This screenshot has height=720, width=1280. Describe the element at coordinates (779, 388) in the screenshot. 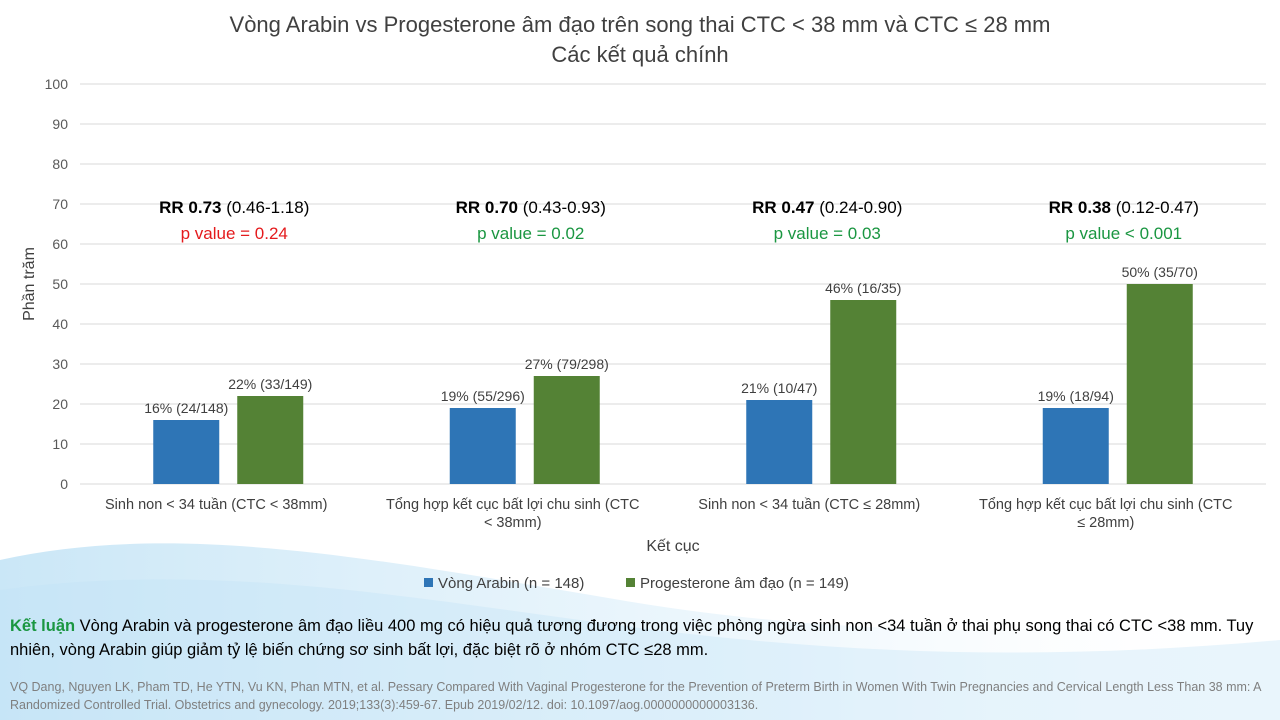

I see `bar-data-label: 21% (10/47)` at that location.